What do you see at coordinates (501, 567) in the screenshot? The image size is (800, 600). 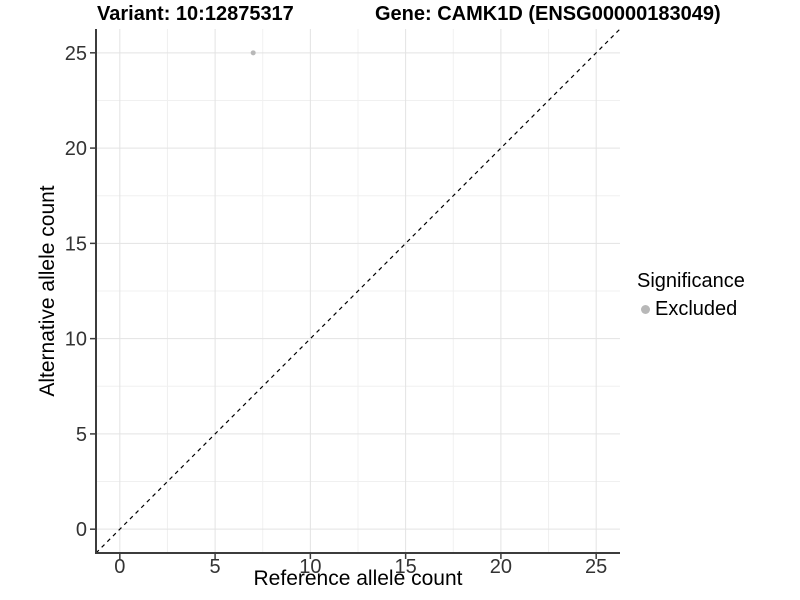 I see `x-tick-label: 20` at bounding box center [501, 567].